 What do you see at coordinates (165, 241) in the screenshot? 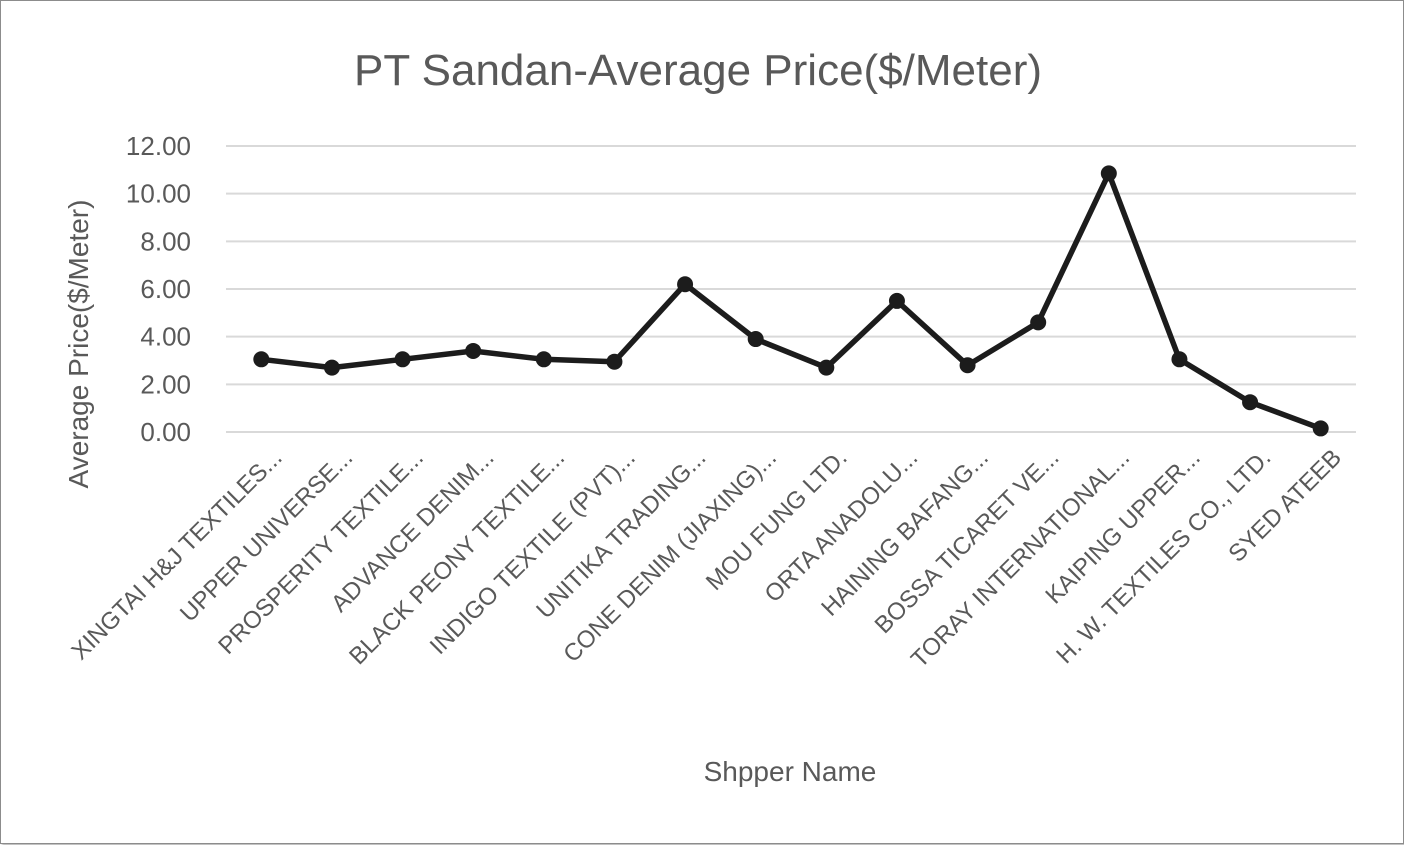
I see `y-tick-label: 8.00` at bounding box center [165, 241].